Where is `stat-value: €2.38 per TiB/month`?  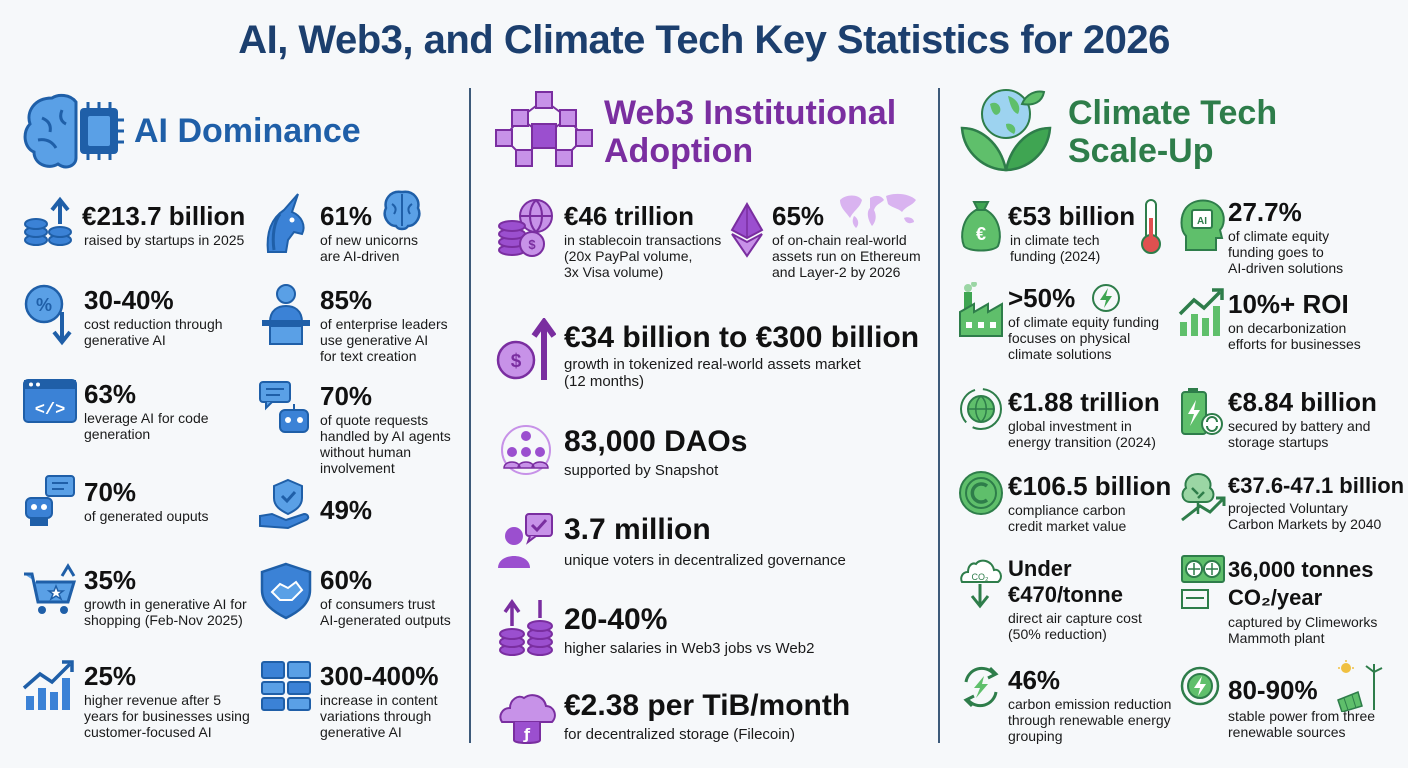
stat-value: €2.38 per TiB/month is located at coordinates (707, 705).